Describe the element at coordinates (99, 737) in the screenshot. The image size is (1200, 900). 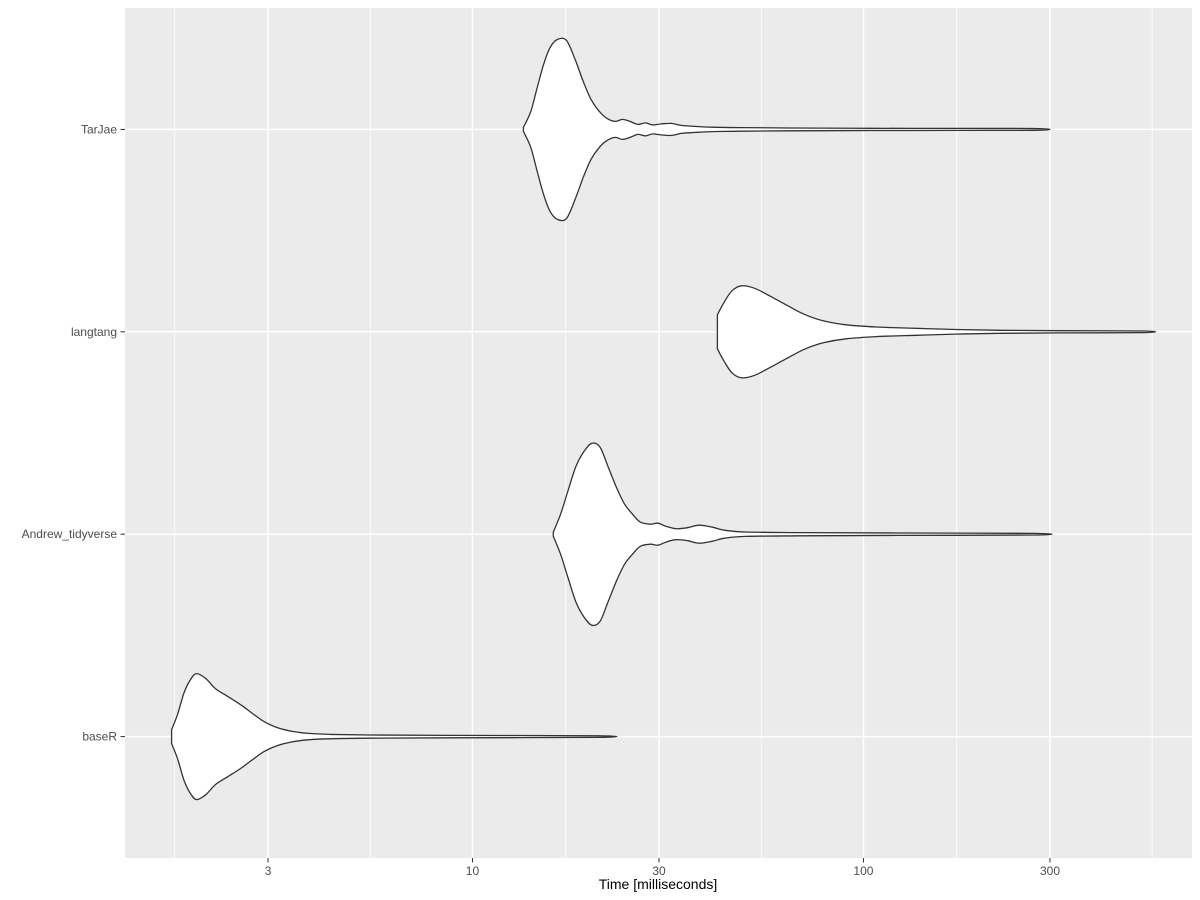
I see `y-axis-label: baseR` at that location.